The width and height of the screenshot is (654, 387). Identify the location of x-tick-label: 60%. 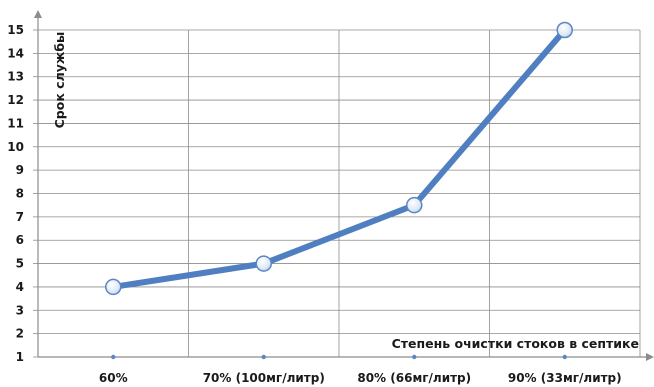
(113, 378).